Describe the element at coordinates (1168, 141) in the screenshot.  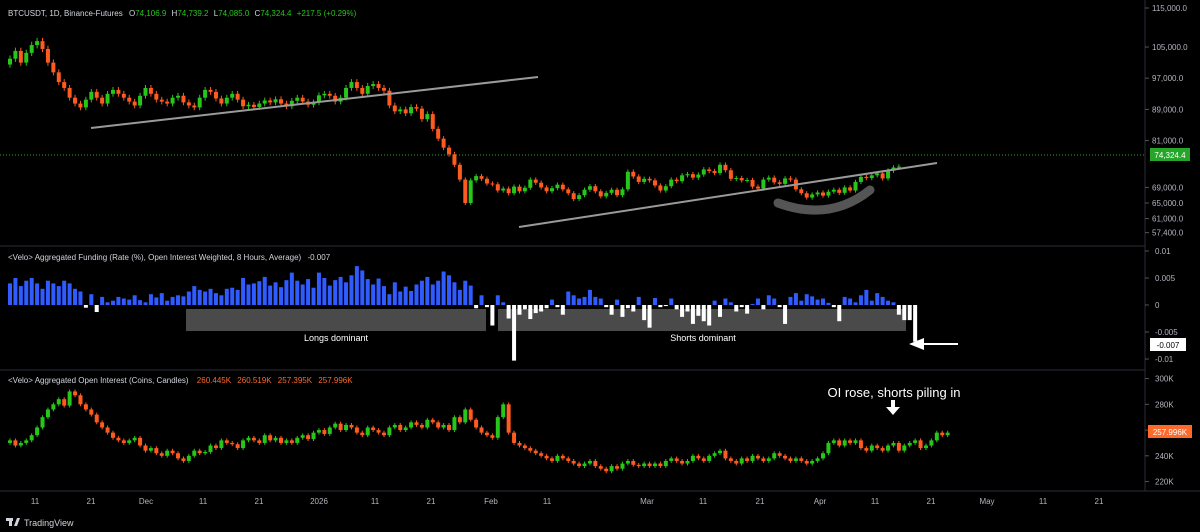
I see `price-tick-label: 81,000.0` at that location.